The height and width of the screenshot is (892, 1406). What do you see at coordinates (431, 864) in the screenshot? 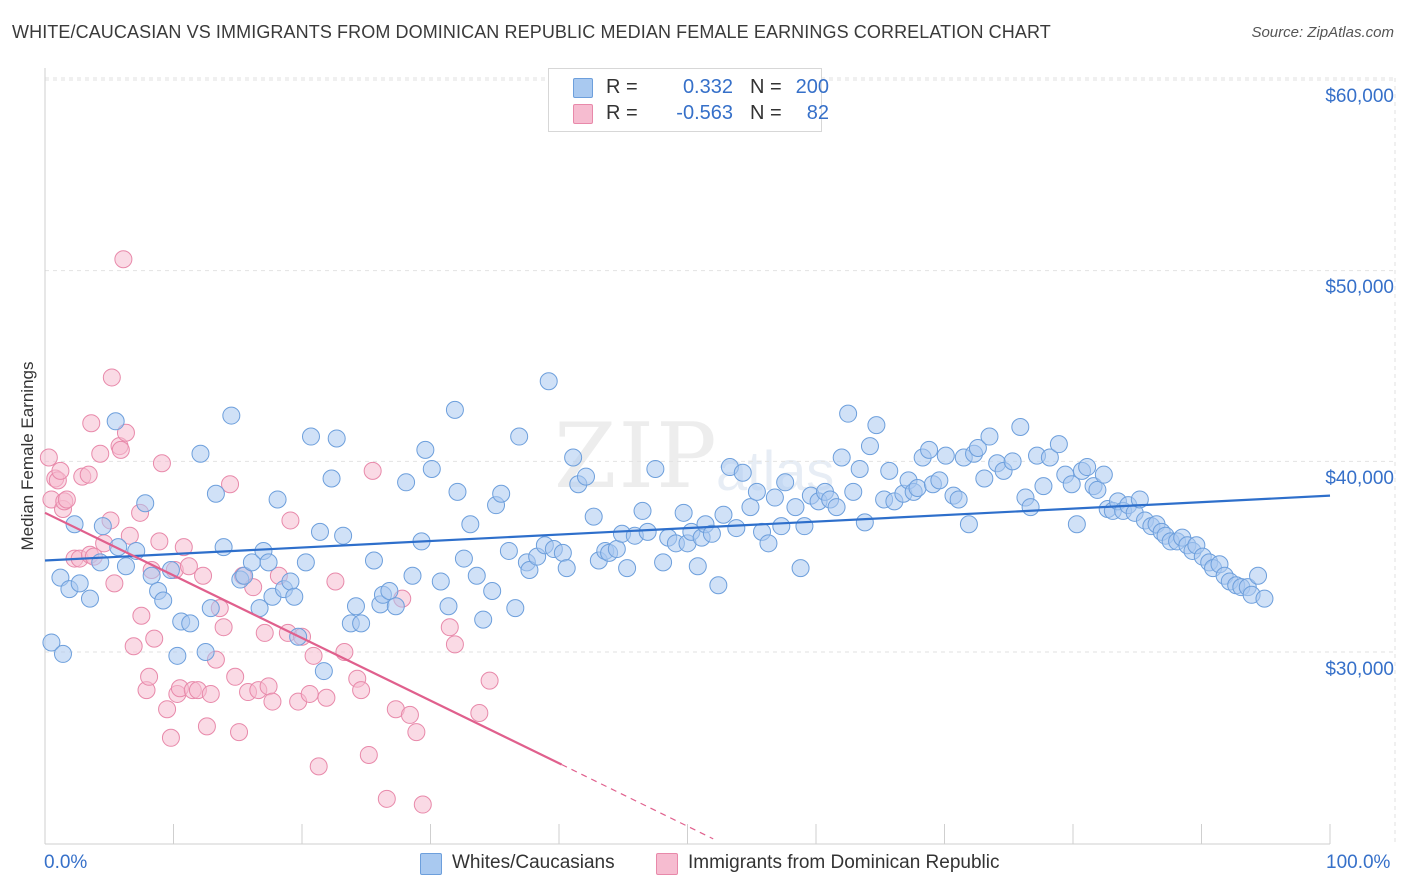
I see `bottom-legend-swatch-whites` at bounding box center [431, 864].